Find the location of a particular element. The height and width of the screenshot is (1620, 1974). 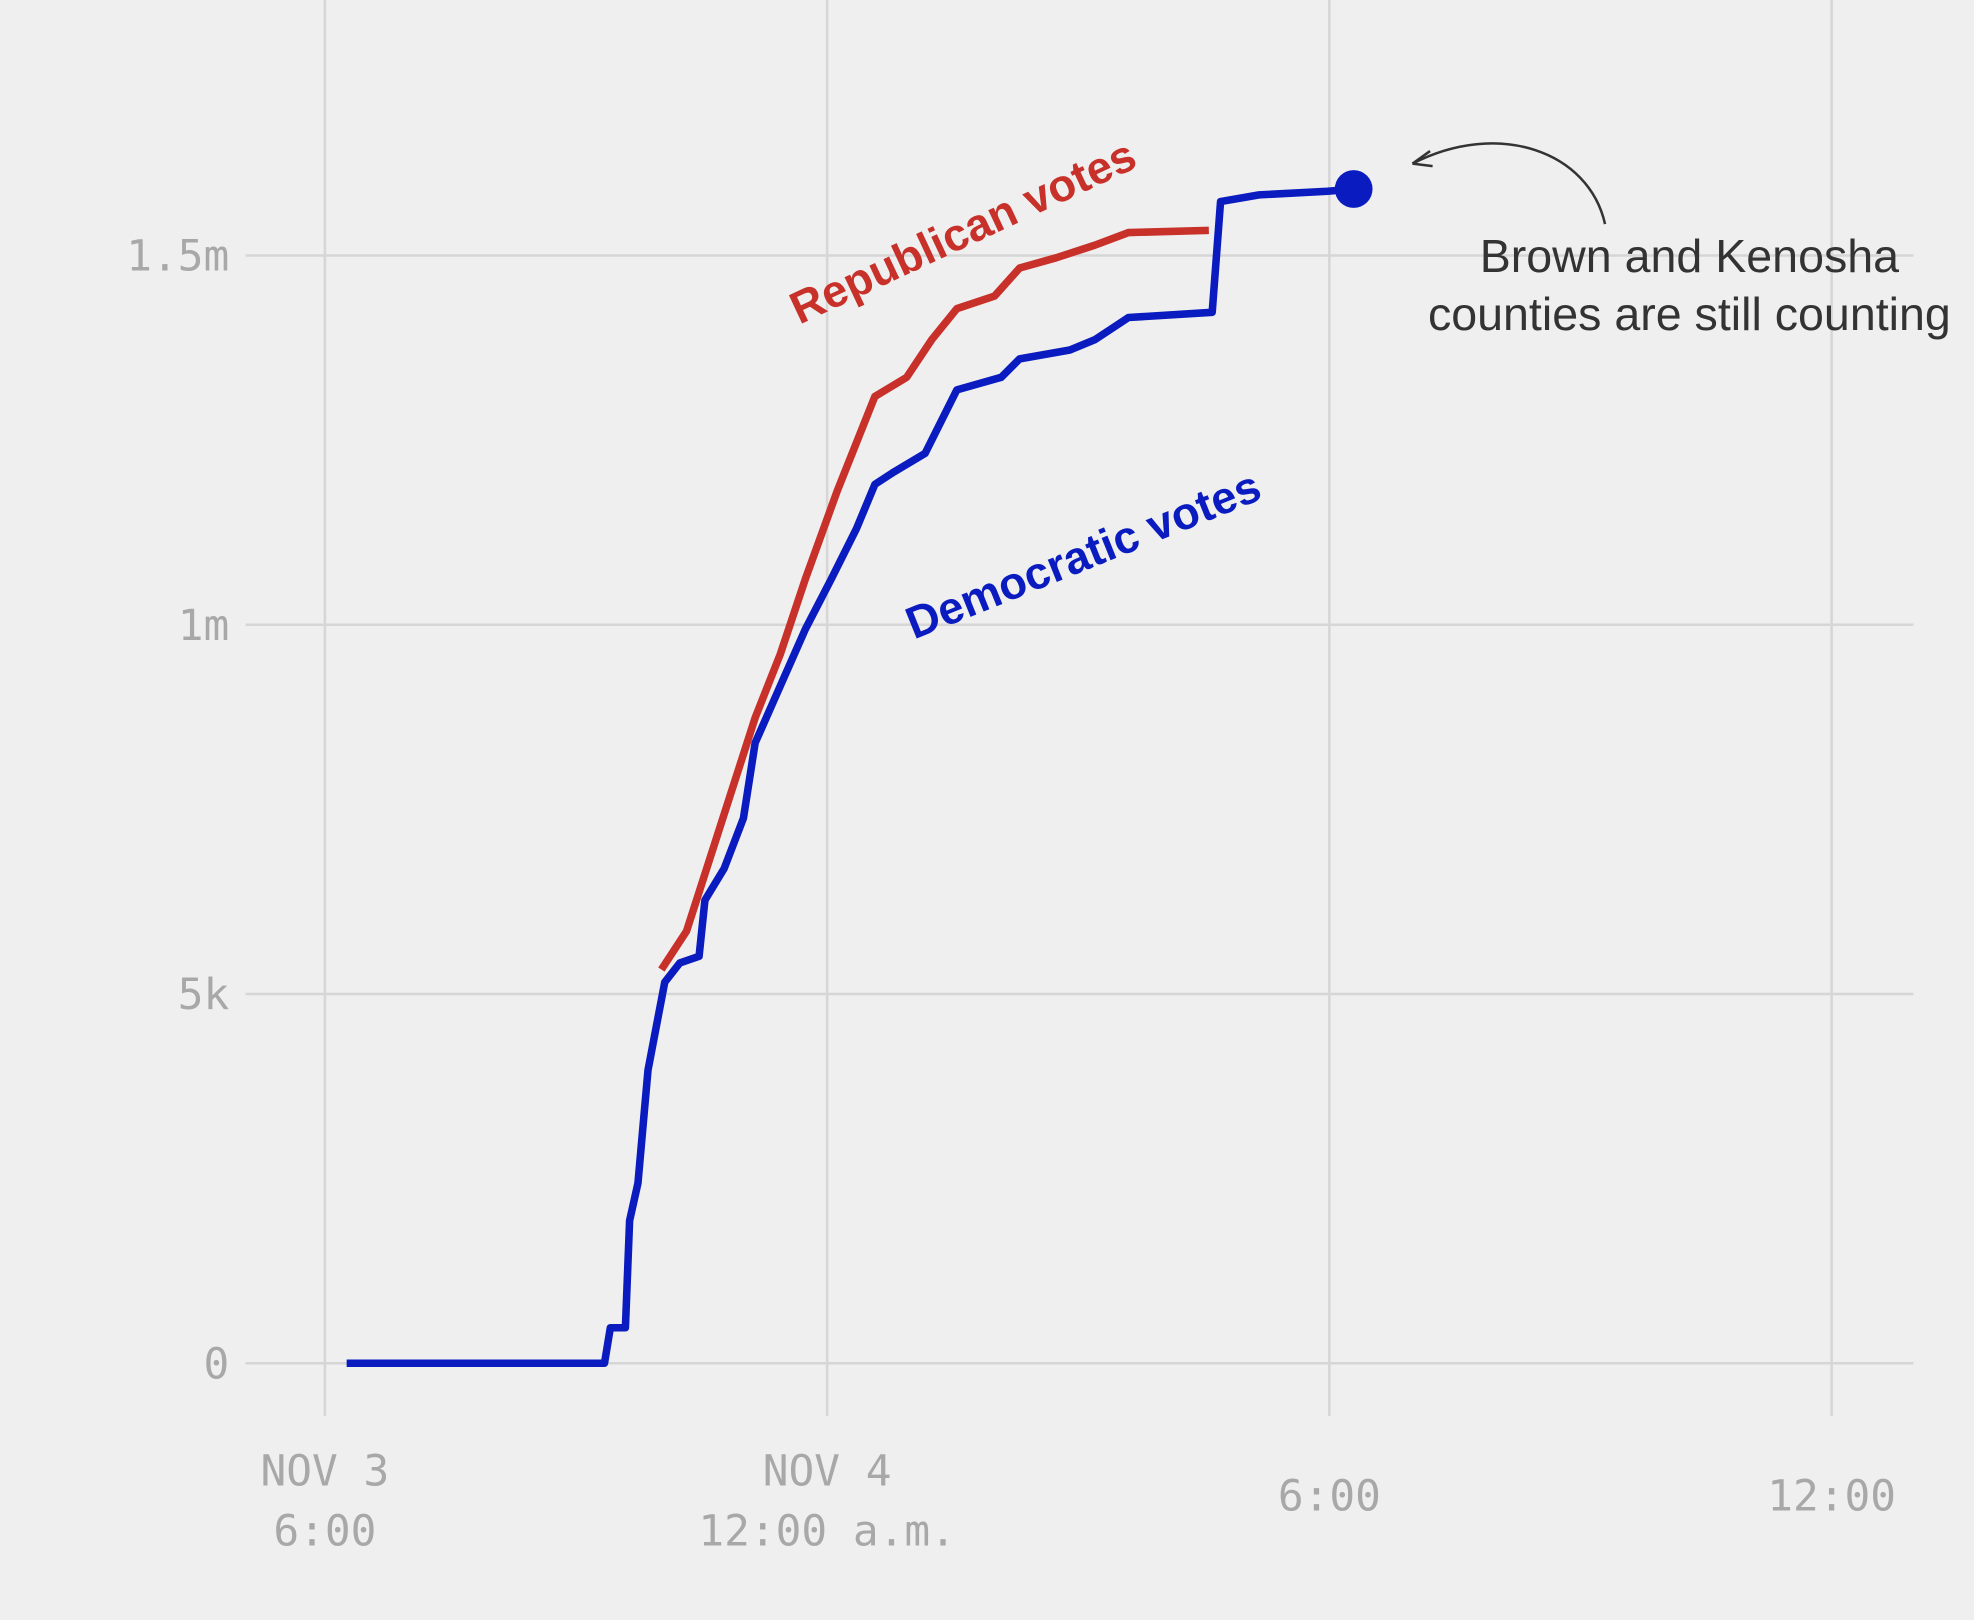

y-tick-label: 1m is located at coordinates (204, 626).